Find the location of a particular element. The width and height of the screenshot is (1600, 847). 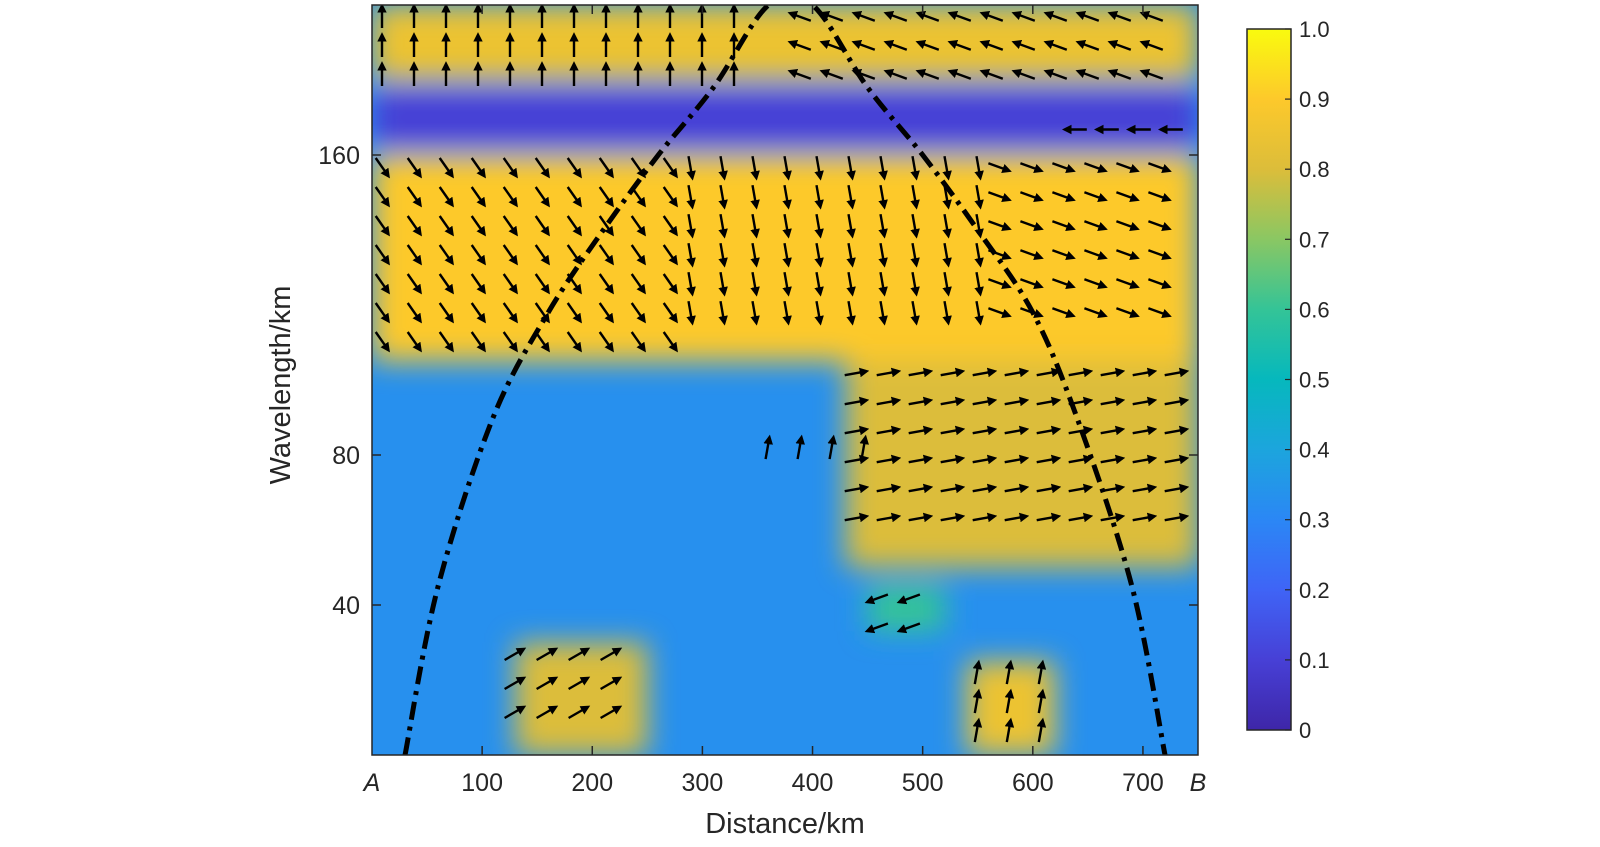

x-end-label-a: A is located at coordinates (371, 783).